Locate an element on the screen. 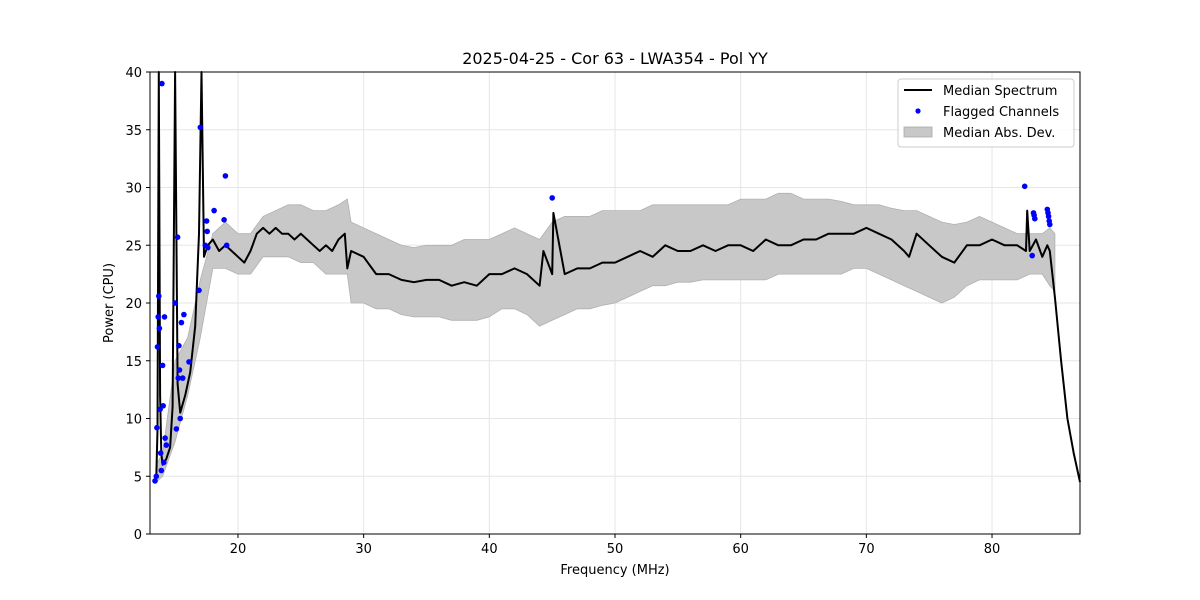 This screenshot has width=1200, height=600. y-tick-label: 35 is located at coordinates (133, 131).